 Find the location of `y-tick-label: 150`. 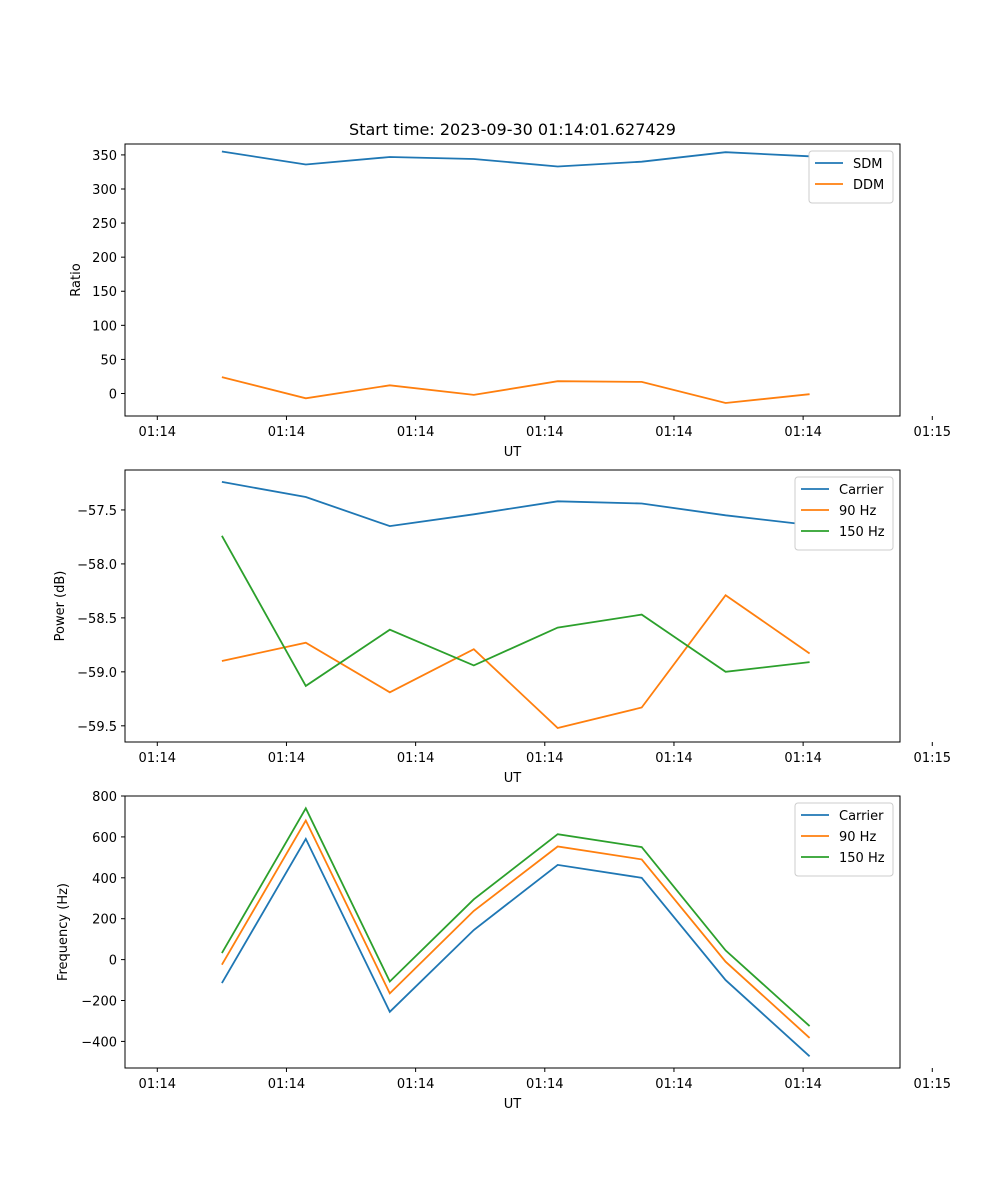

y-tick-label: 150 is located at coordinates (104, 292).